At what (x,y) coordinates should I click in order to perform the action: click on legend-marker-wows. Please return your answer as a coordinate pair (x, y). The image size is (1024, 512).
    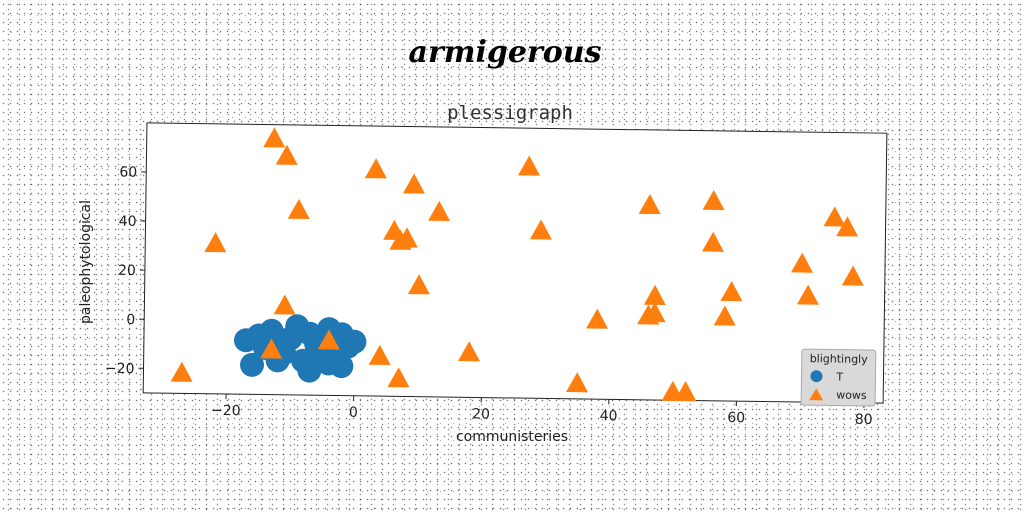
    Looking at the image, I should click on (816, 394).